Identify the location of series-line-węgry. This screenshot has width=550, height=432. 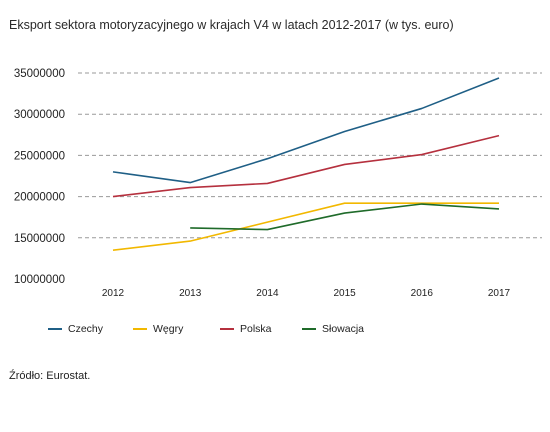
(305, 226).